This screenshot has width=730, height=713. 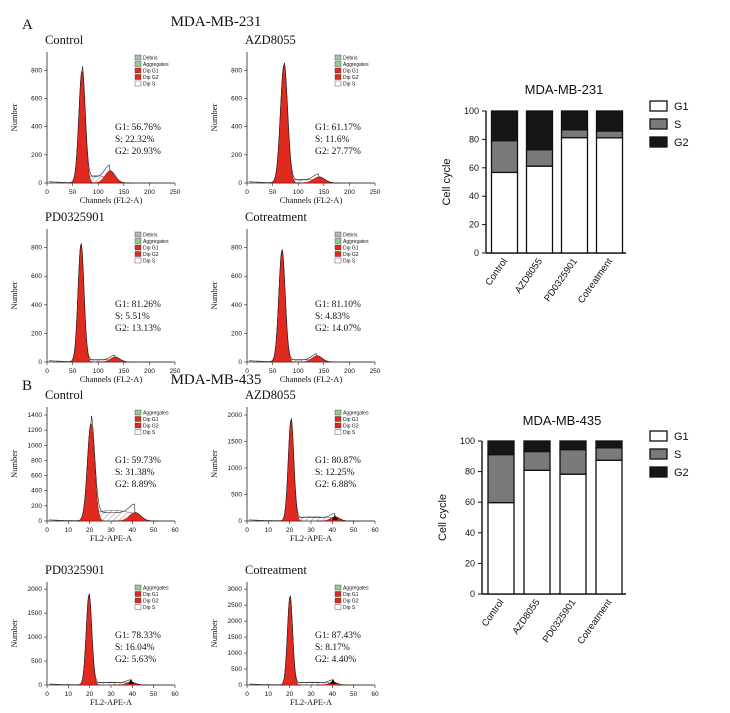 What do you see at coordinates (560, 620) in the screenshot?
I see `category-label: PD0325901` at bounding box center [560, 620].